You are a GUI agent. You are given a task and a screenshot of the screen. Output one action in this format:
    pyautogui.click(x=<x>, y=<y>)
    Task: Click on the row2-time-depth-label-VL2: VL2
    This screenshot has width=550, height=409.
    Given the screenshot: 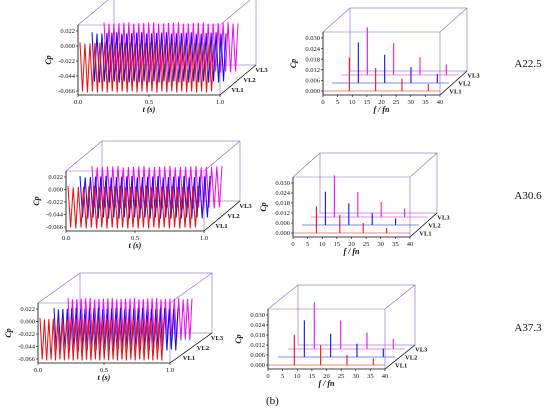 What is the action you would take?
    pyautogui.click(x=233, y=216)
    